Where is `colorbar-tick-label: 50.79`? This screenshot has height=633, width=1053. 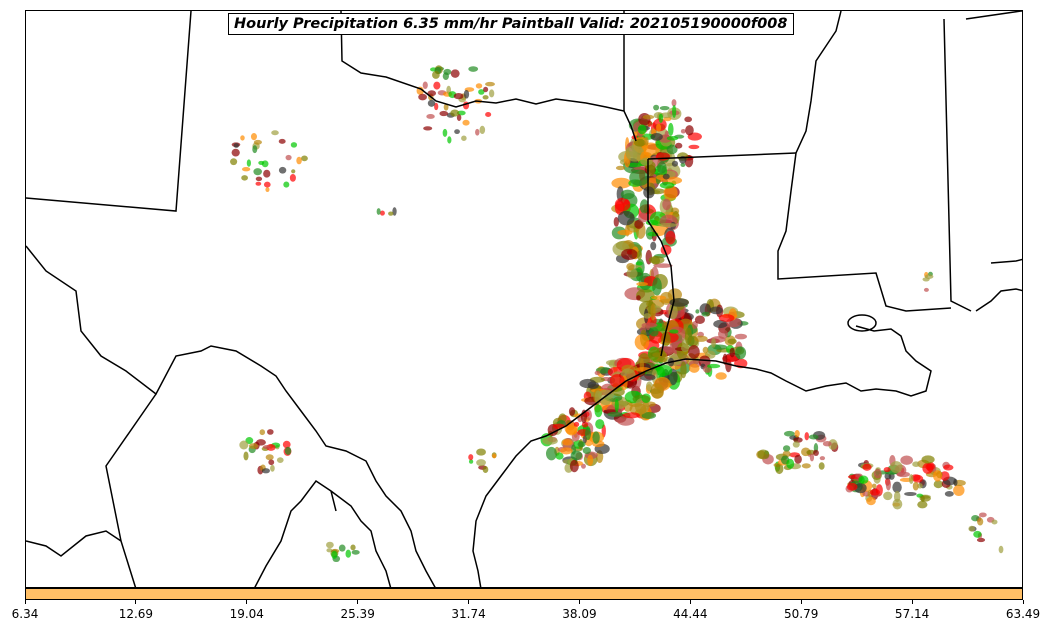
colorbar-tick-label: 50.79 is located at coordinates (801, 614).